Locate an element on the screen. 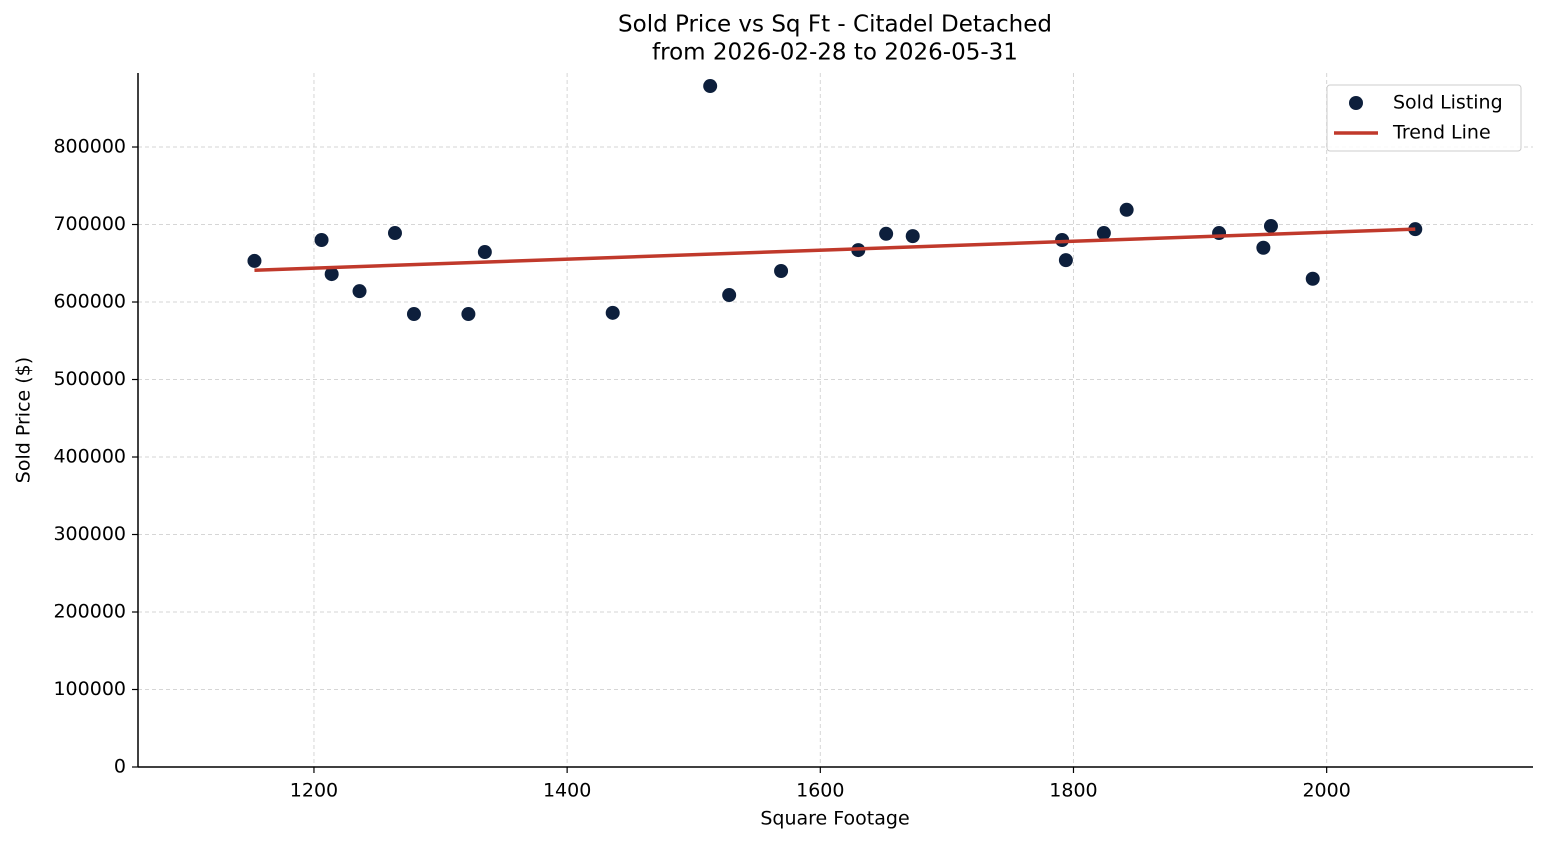  x-tick-label: 1200 is located at coordinates (314, 791).